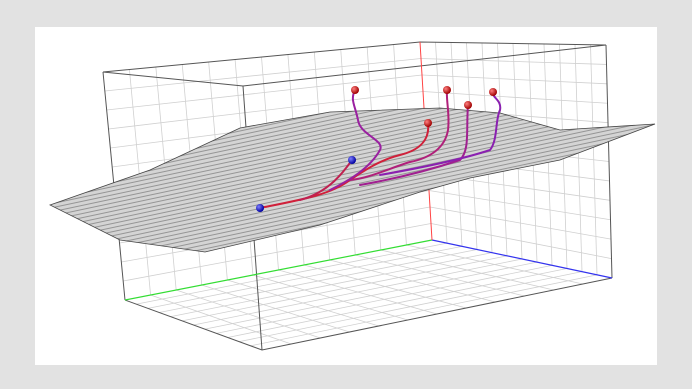 This screenshot has width=692, height=389. I want to click on y-axis-line, so click(522, 259).